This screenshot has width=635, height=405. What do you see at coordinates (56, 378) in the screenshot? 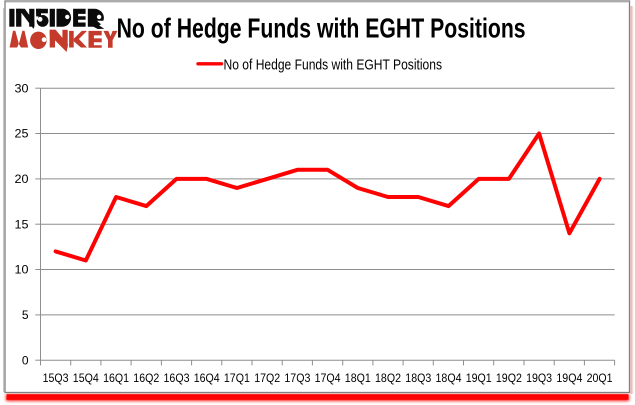
I see `svg-text: 15Q3` at bounding box center [56, 378].